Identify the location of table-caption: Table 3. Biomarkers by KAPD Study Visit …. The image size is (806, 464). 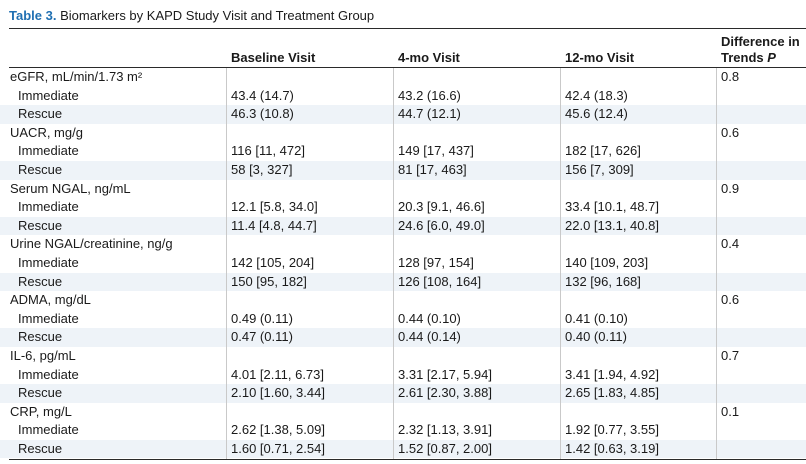
(191, 15).